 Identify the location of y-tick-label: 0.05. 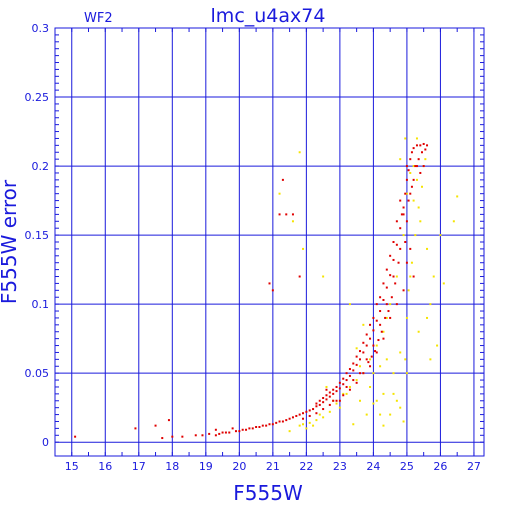
(37, 373).